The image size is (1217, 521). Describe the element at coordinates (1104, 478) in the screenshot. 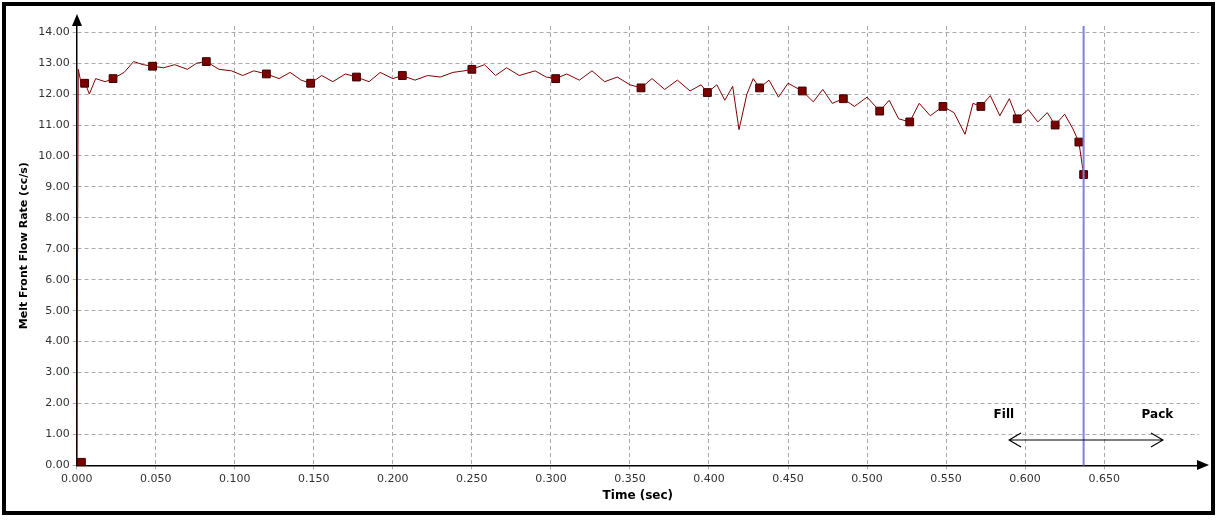

I see `x-tick-label: 0.650` at that location.